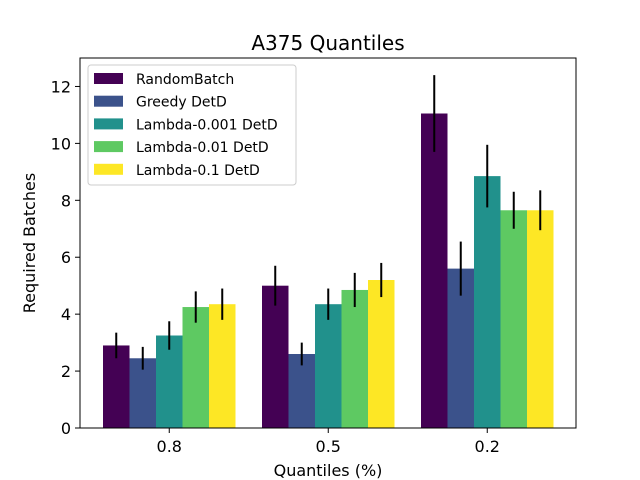  I want to click on legend-label: Lambda-0.1 DetD, so click(198, 171).